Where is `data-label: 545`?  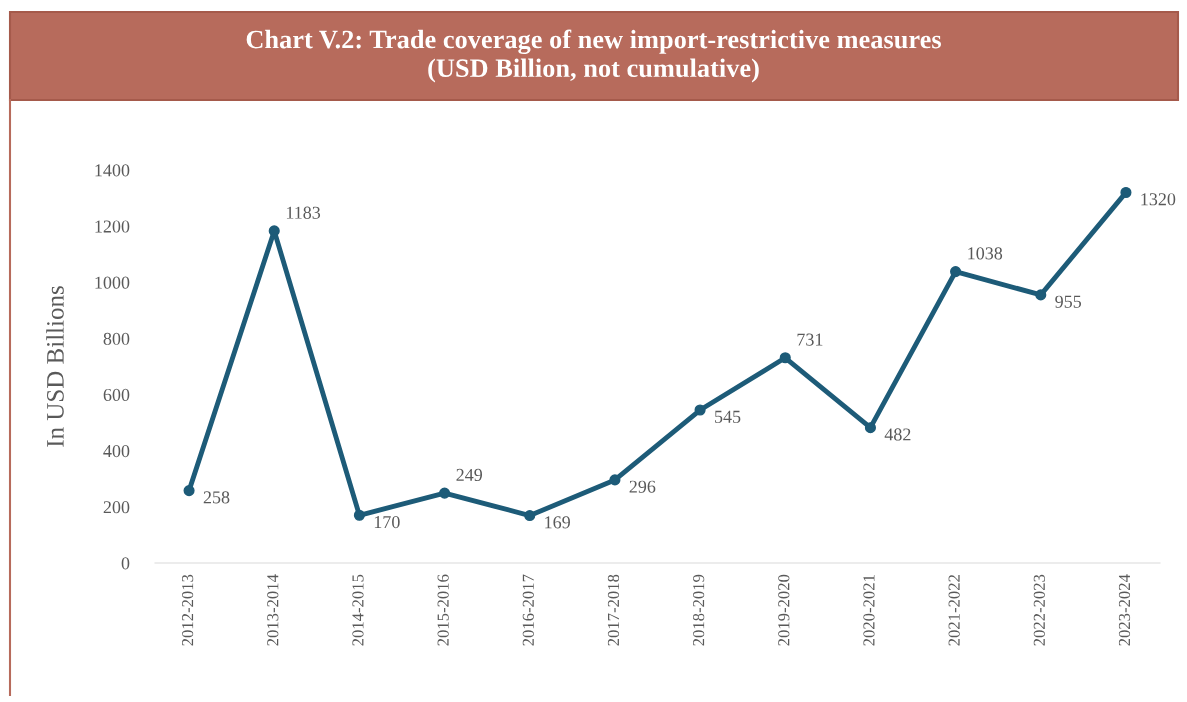
data-label: 545 is located at coordinates (728, 416).